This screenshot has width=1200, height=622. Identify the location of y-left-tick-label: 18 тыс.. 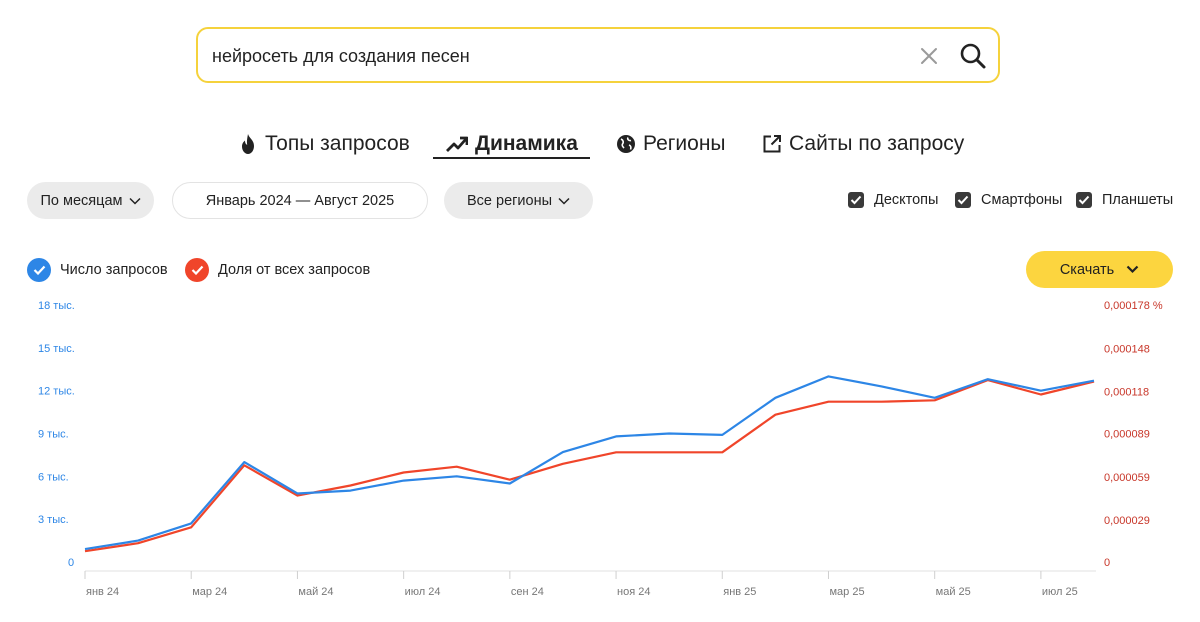
(56, 306).